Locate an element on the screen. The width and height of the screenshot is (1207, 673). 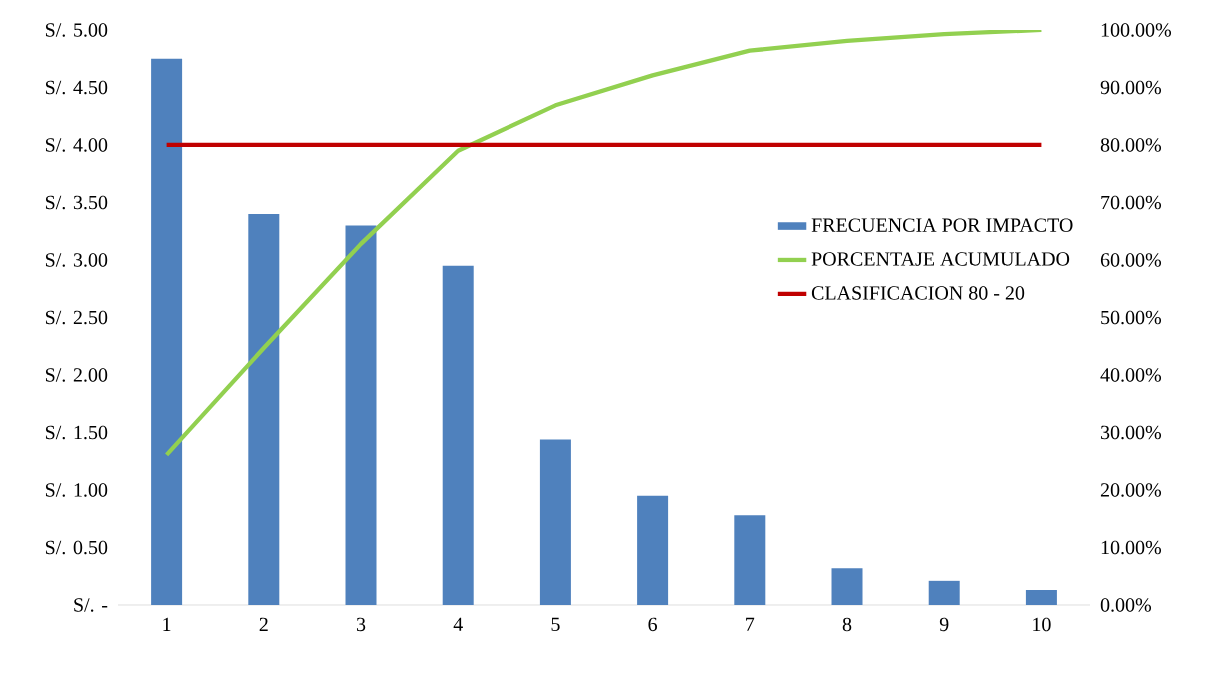
x-tick-label: 6 is located at coordinates (653, 624).